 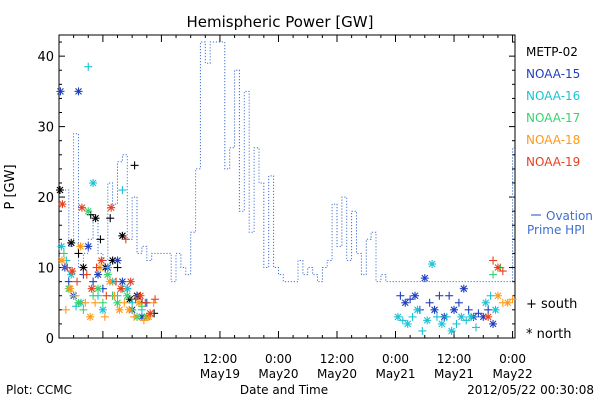 What do you see at coordinates (395, 359) in the screenshot?
I see `x-tick-time-label: 0:00` at bounding box center [395, 359].